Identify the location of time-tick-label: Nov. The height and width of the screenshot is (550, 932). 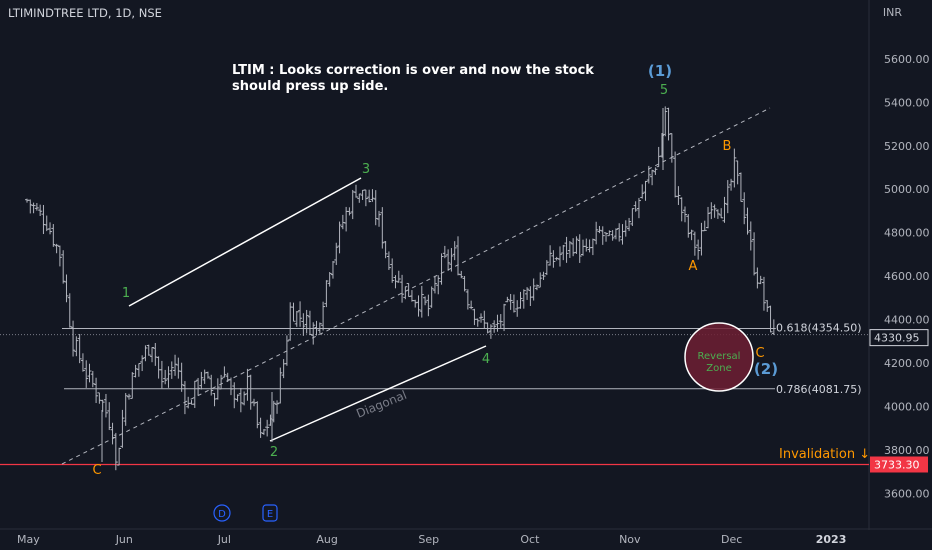
(630, 539).